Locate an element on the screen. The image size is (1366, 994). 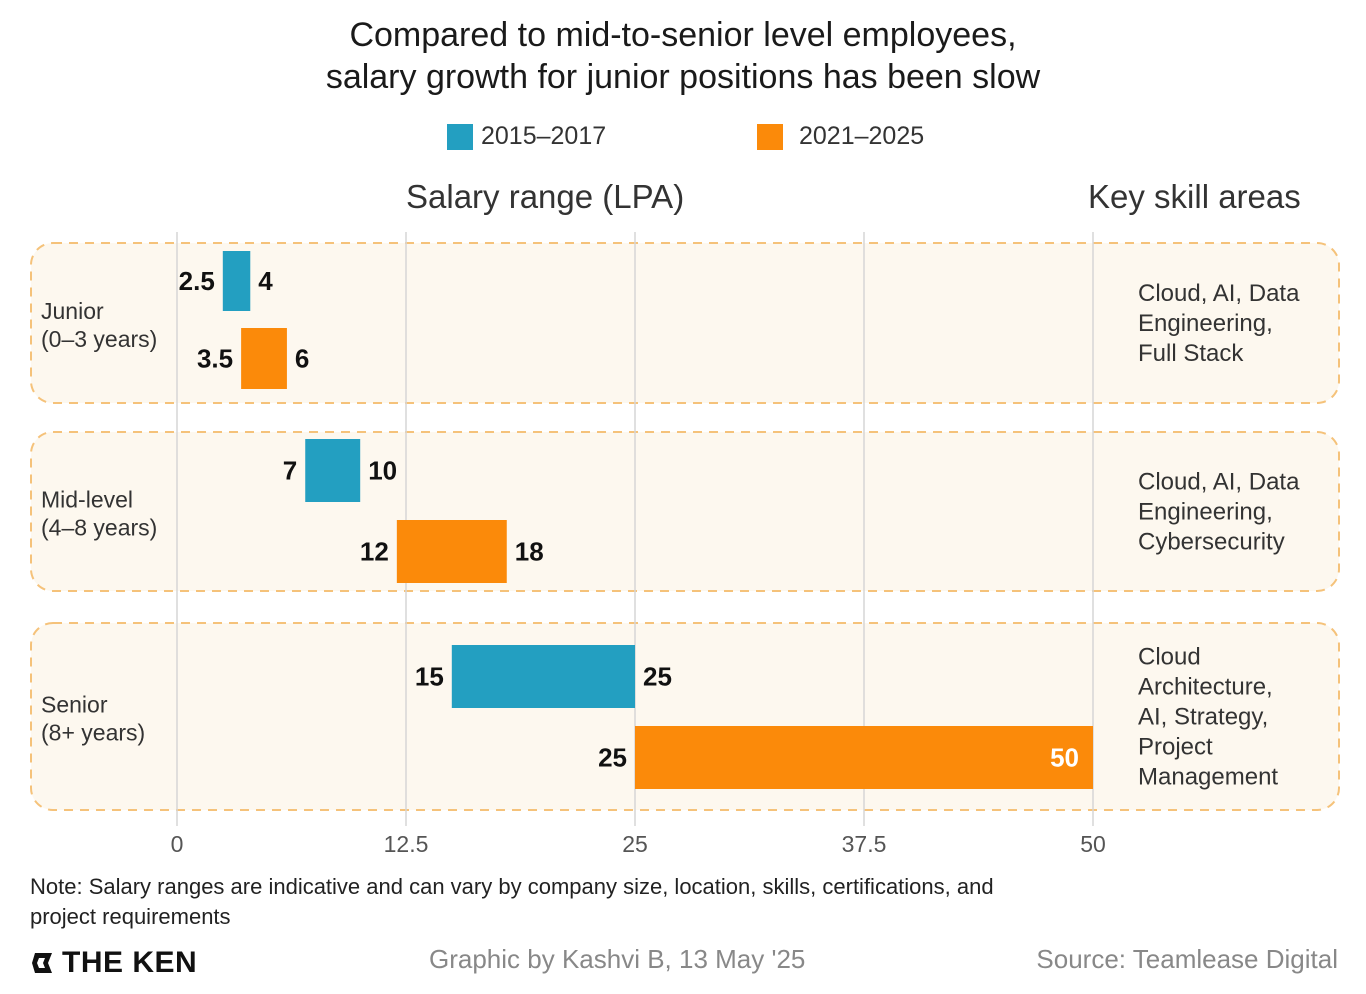
skill-text: Project is located at coordinates (1175, 747).